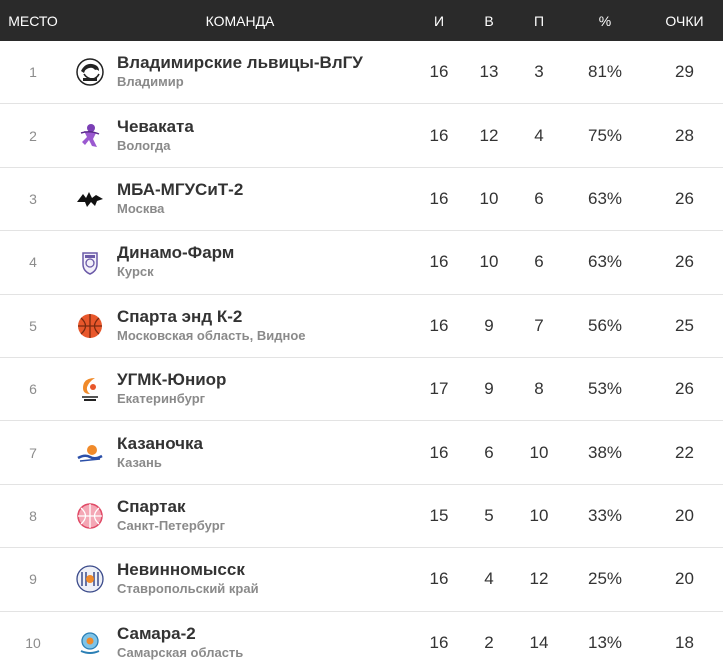 This screenshot has height=672, width=723. What do you see at coordinates (172, 380) in the screenshot?
I see `team-name: УГМК-Юниор` at bounding box center [172, 380].